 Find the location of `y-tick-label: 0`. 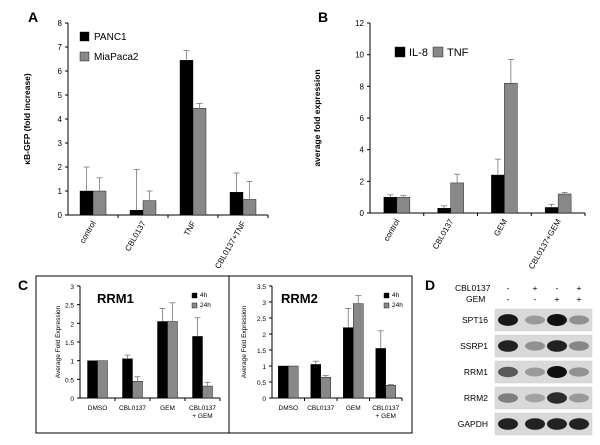

y-tick-label: 0 is located at coordinates (264, 399).